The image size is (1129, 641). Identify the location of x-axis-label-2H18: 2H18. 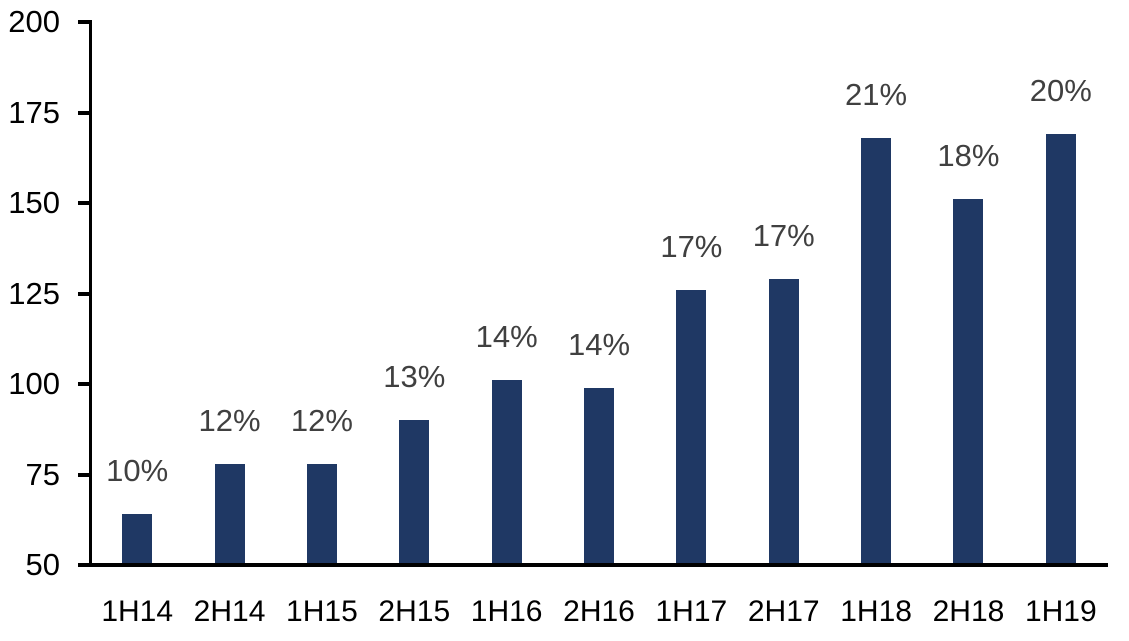
(968, 611).